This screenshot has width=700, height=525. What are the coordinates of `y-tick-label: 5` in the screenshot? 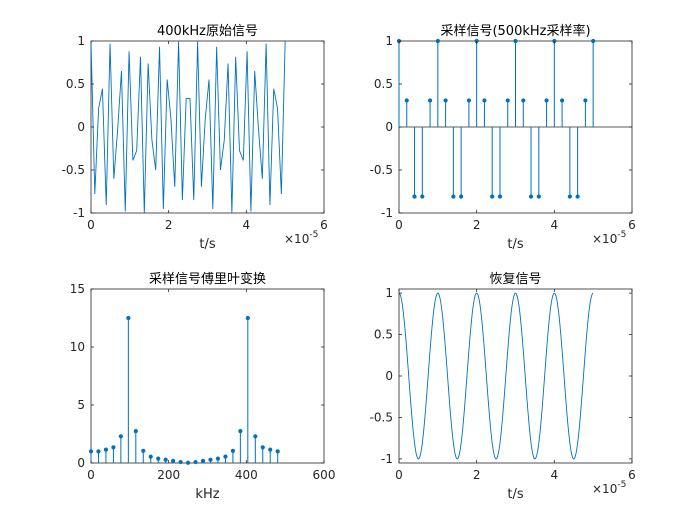 It's located at (81, 405).